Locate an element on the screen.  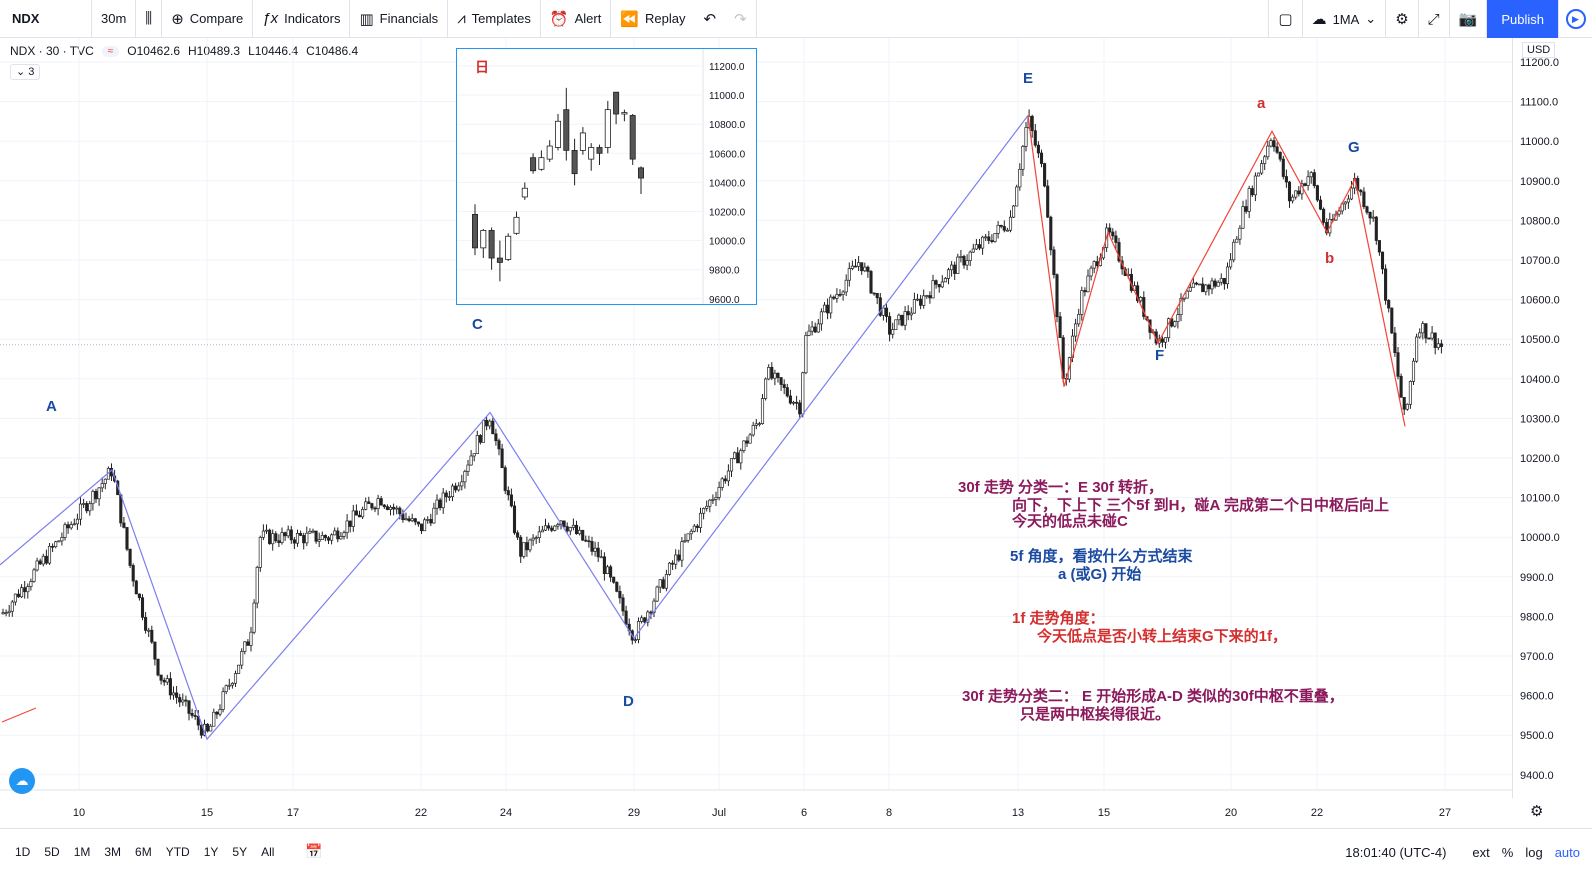
range-5d: 5D is located at coordinates (52, 851).